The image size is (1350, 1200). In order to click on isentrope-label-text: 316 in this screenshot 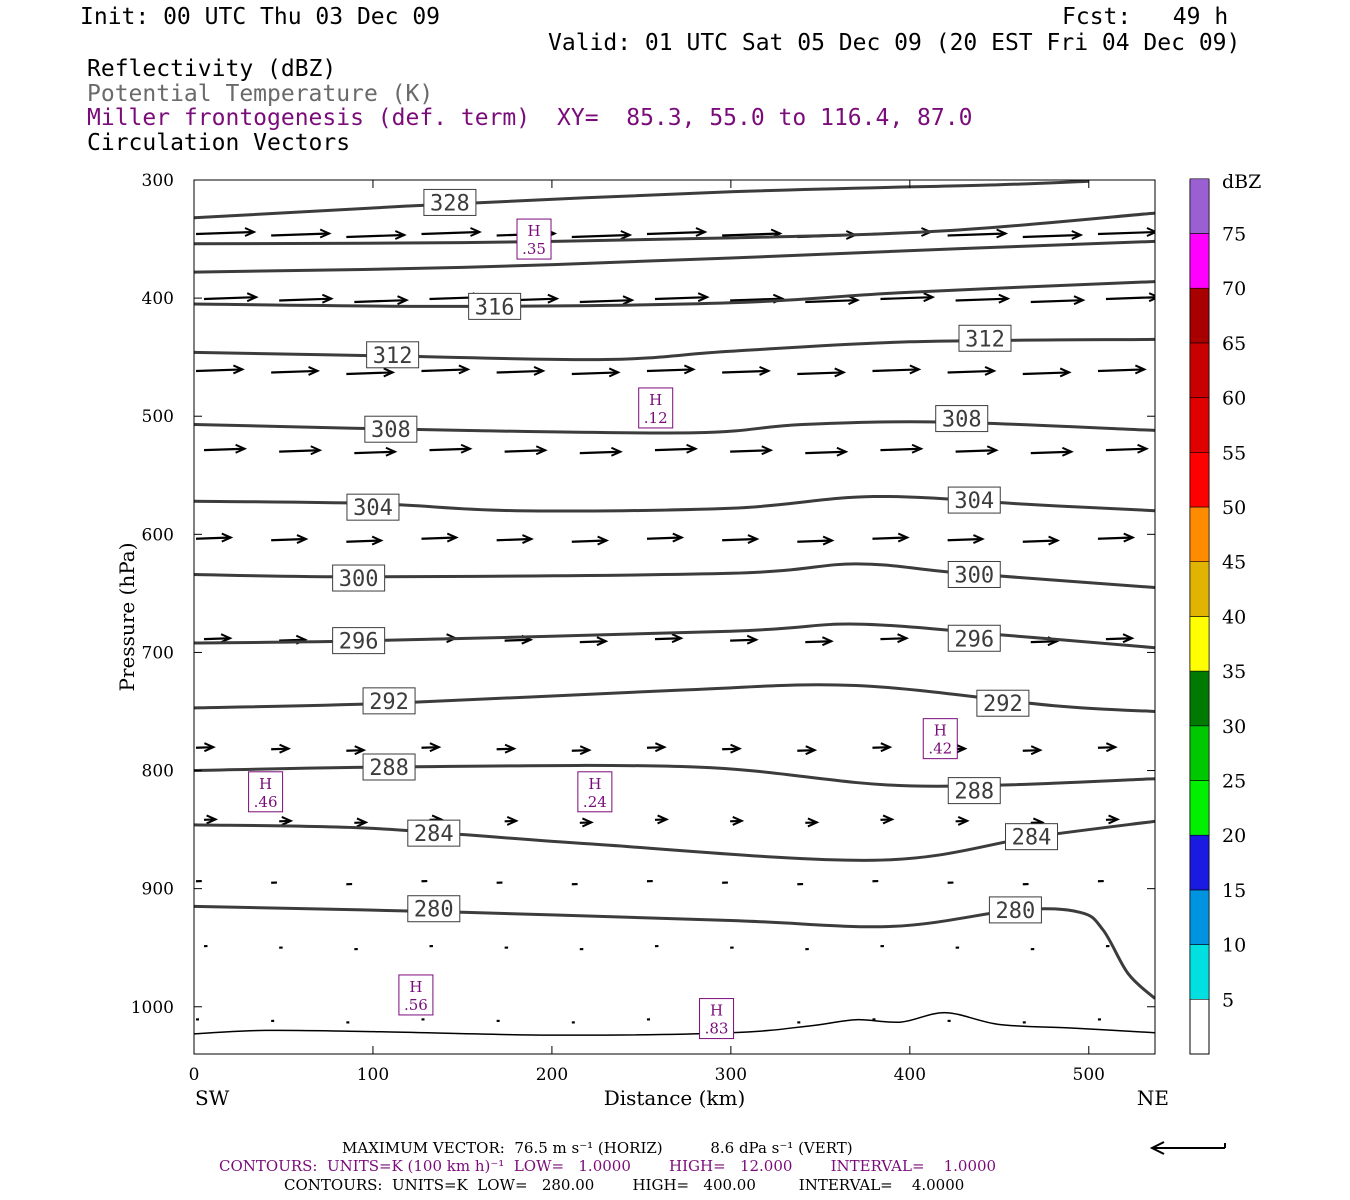, I will do `click(495, 307)`.